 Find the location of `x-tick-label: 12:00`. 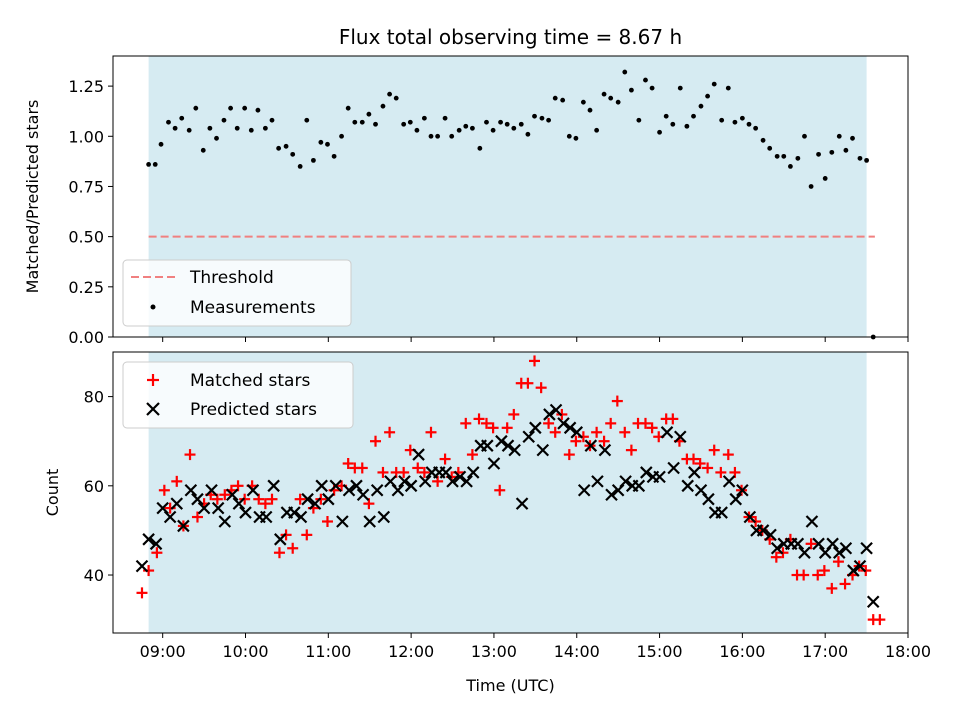

x-tick-label: 12:00 is located at coordinates (411, 651).